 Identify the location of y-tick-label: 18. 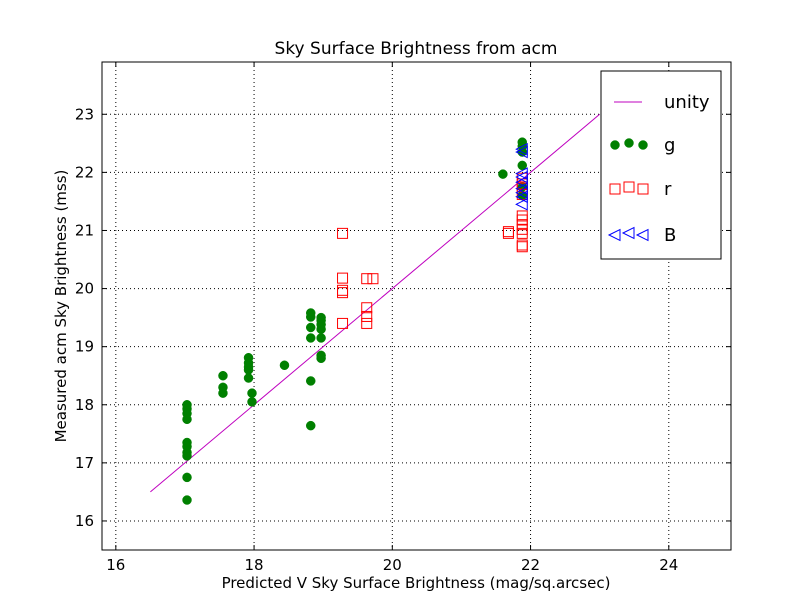
(84, 405).